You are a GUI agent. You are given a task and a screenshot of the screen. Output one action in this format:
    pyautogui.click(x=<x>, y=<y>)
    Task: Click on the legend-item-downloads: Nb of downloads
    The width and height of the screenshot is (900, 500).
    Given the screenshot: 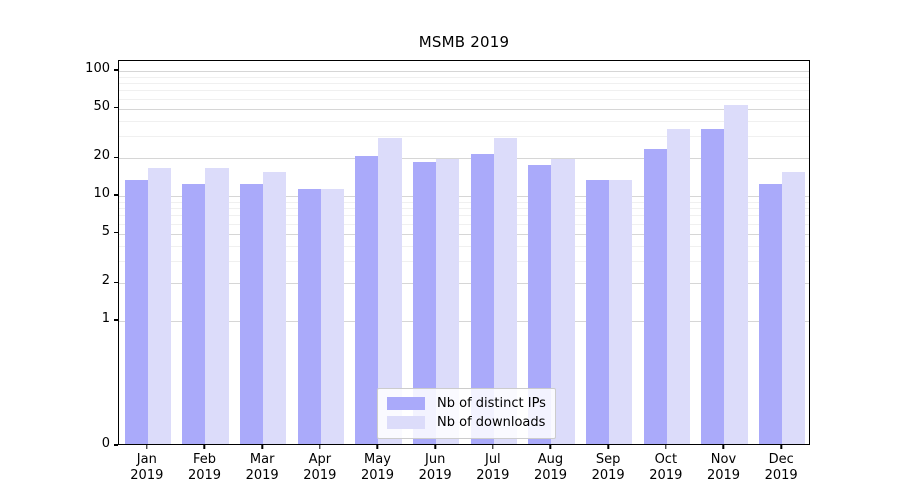 What is the action you would take?
    pyautogui.click(x=466, y=422)
    